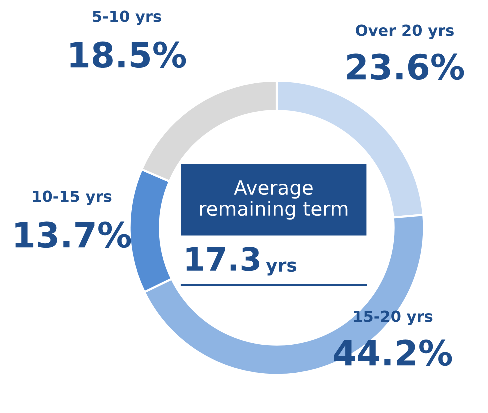 The image size is (488, 413). What do you see at coordinates (72, 198) in the screenshot?
I see `slice-label: 10-15 yrs` at bounding box center [72, 198].